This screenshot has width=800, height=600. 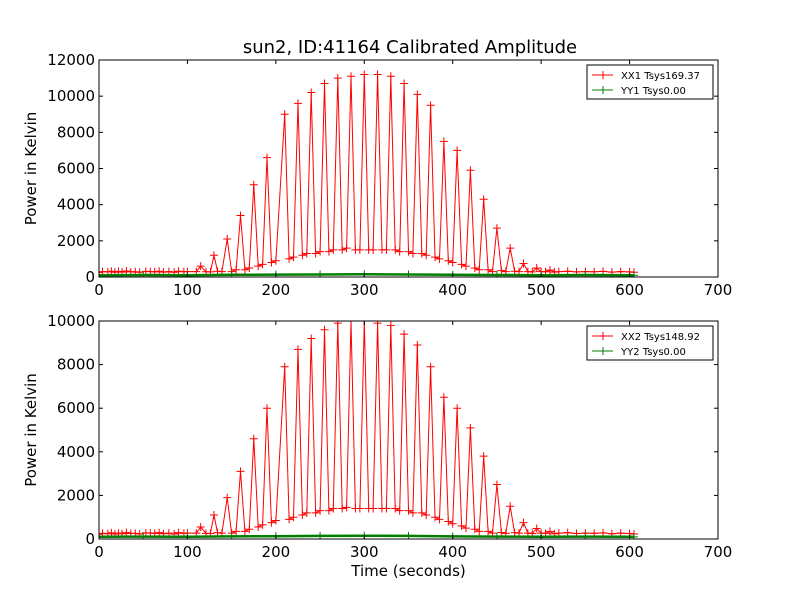 What do you see at coordinates (76, 132) in the screenshot?
I see `y-tick-label: 8000` at bounding box center [76, 132].